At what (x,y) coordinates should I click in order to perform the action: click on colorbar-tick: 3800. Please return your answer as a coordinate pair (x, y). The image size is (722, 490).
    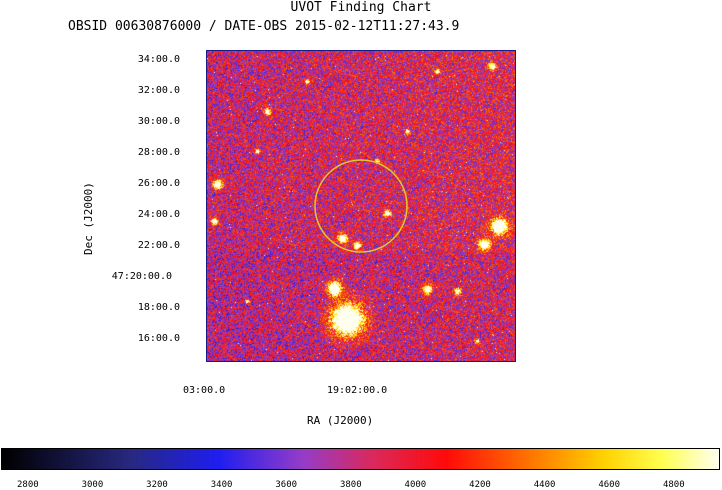
    Looking at the image, I should click on (350, 485).